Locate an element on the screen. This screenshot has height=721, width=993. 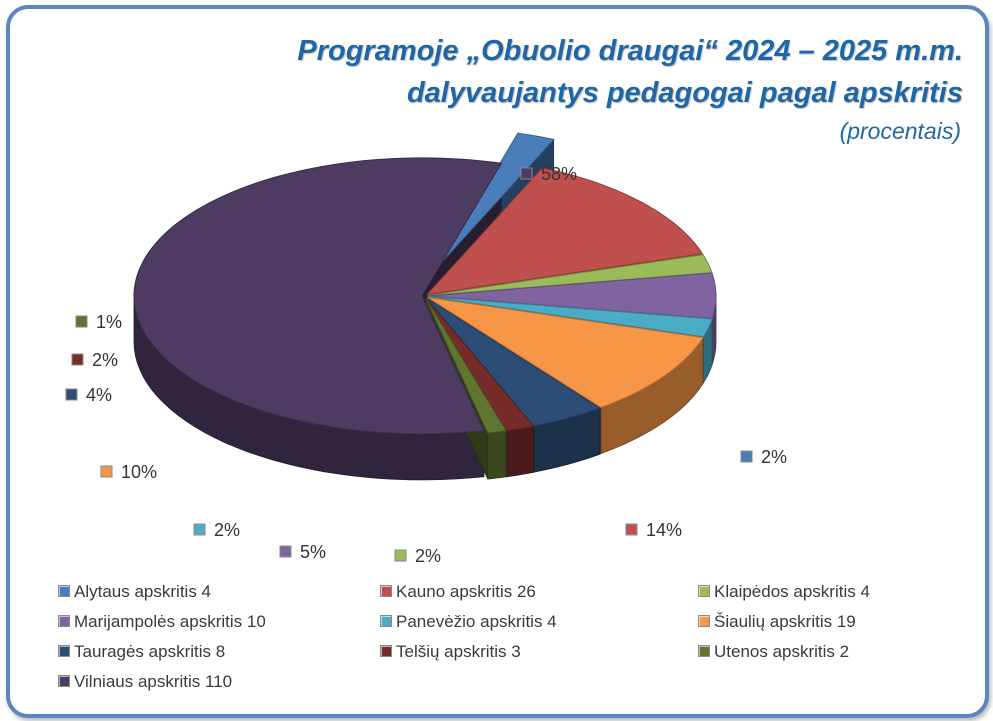
legend-item-0: Alytaus apskritis 4 is located at coordinates (134, 592).